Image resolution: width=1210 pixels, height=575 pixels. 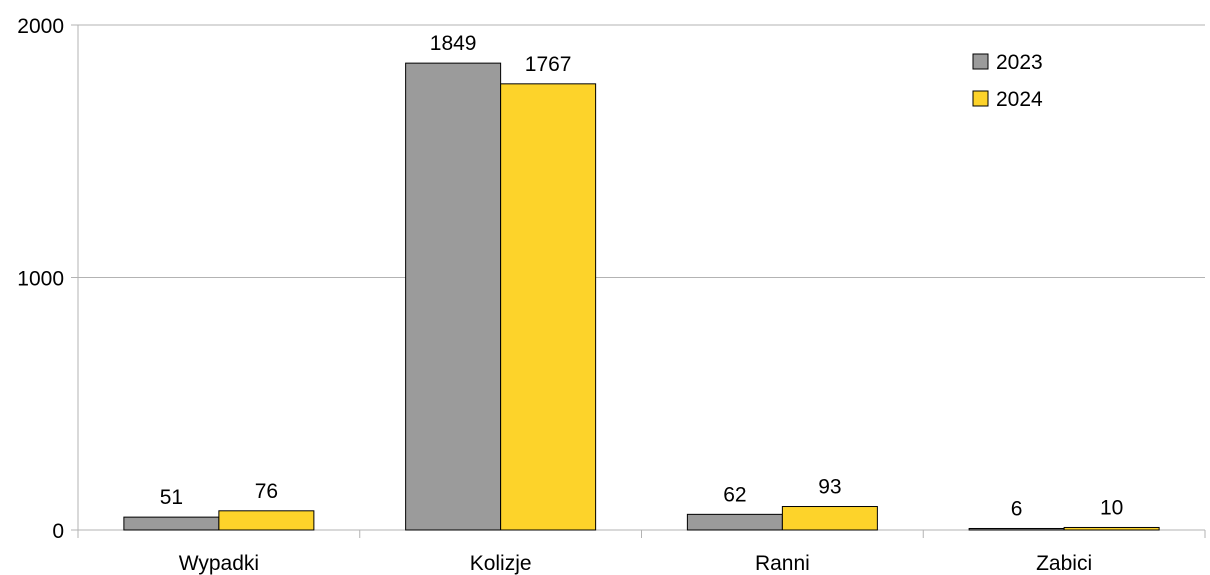 What do you see at coordinates (501, 563) in the screenshot?
I see `x-tick-label: Kolizje` at bounding box center [501, 563].